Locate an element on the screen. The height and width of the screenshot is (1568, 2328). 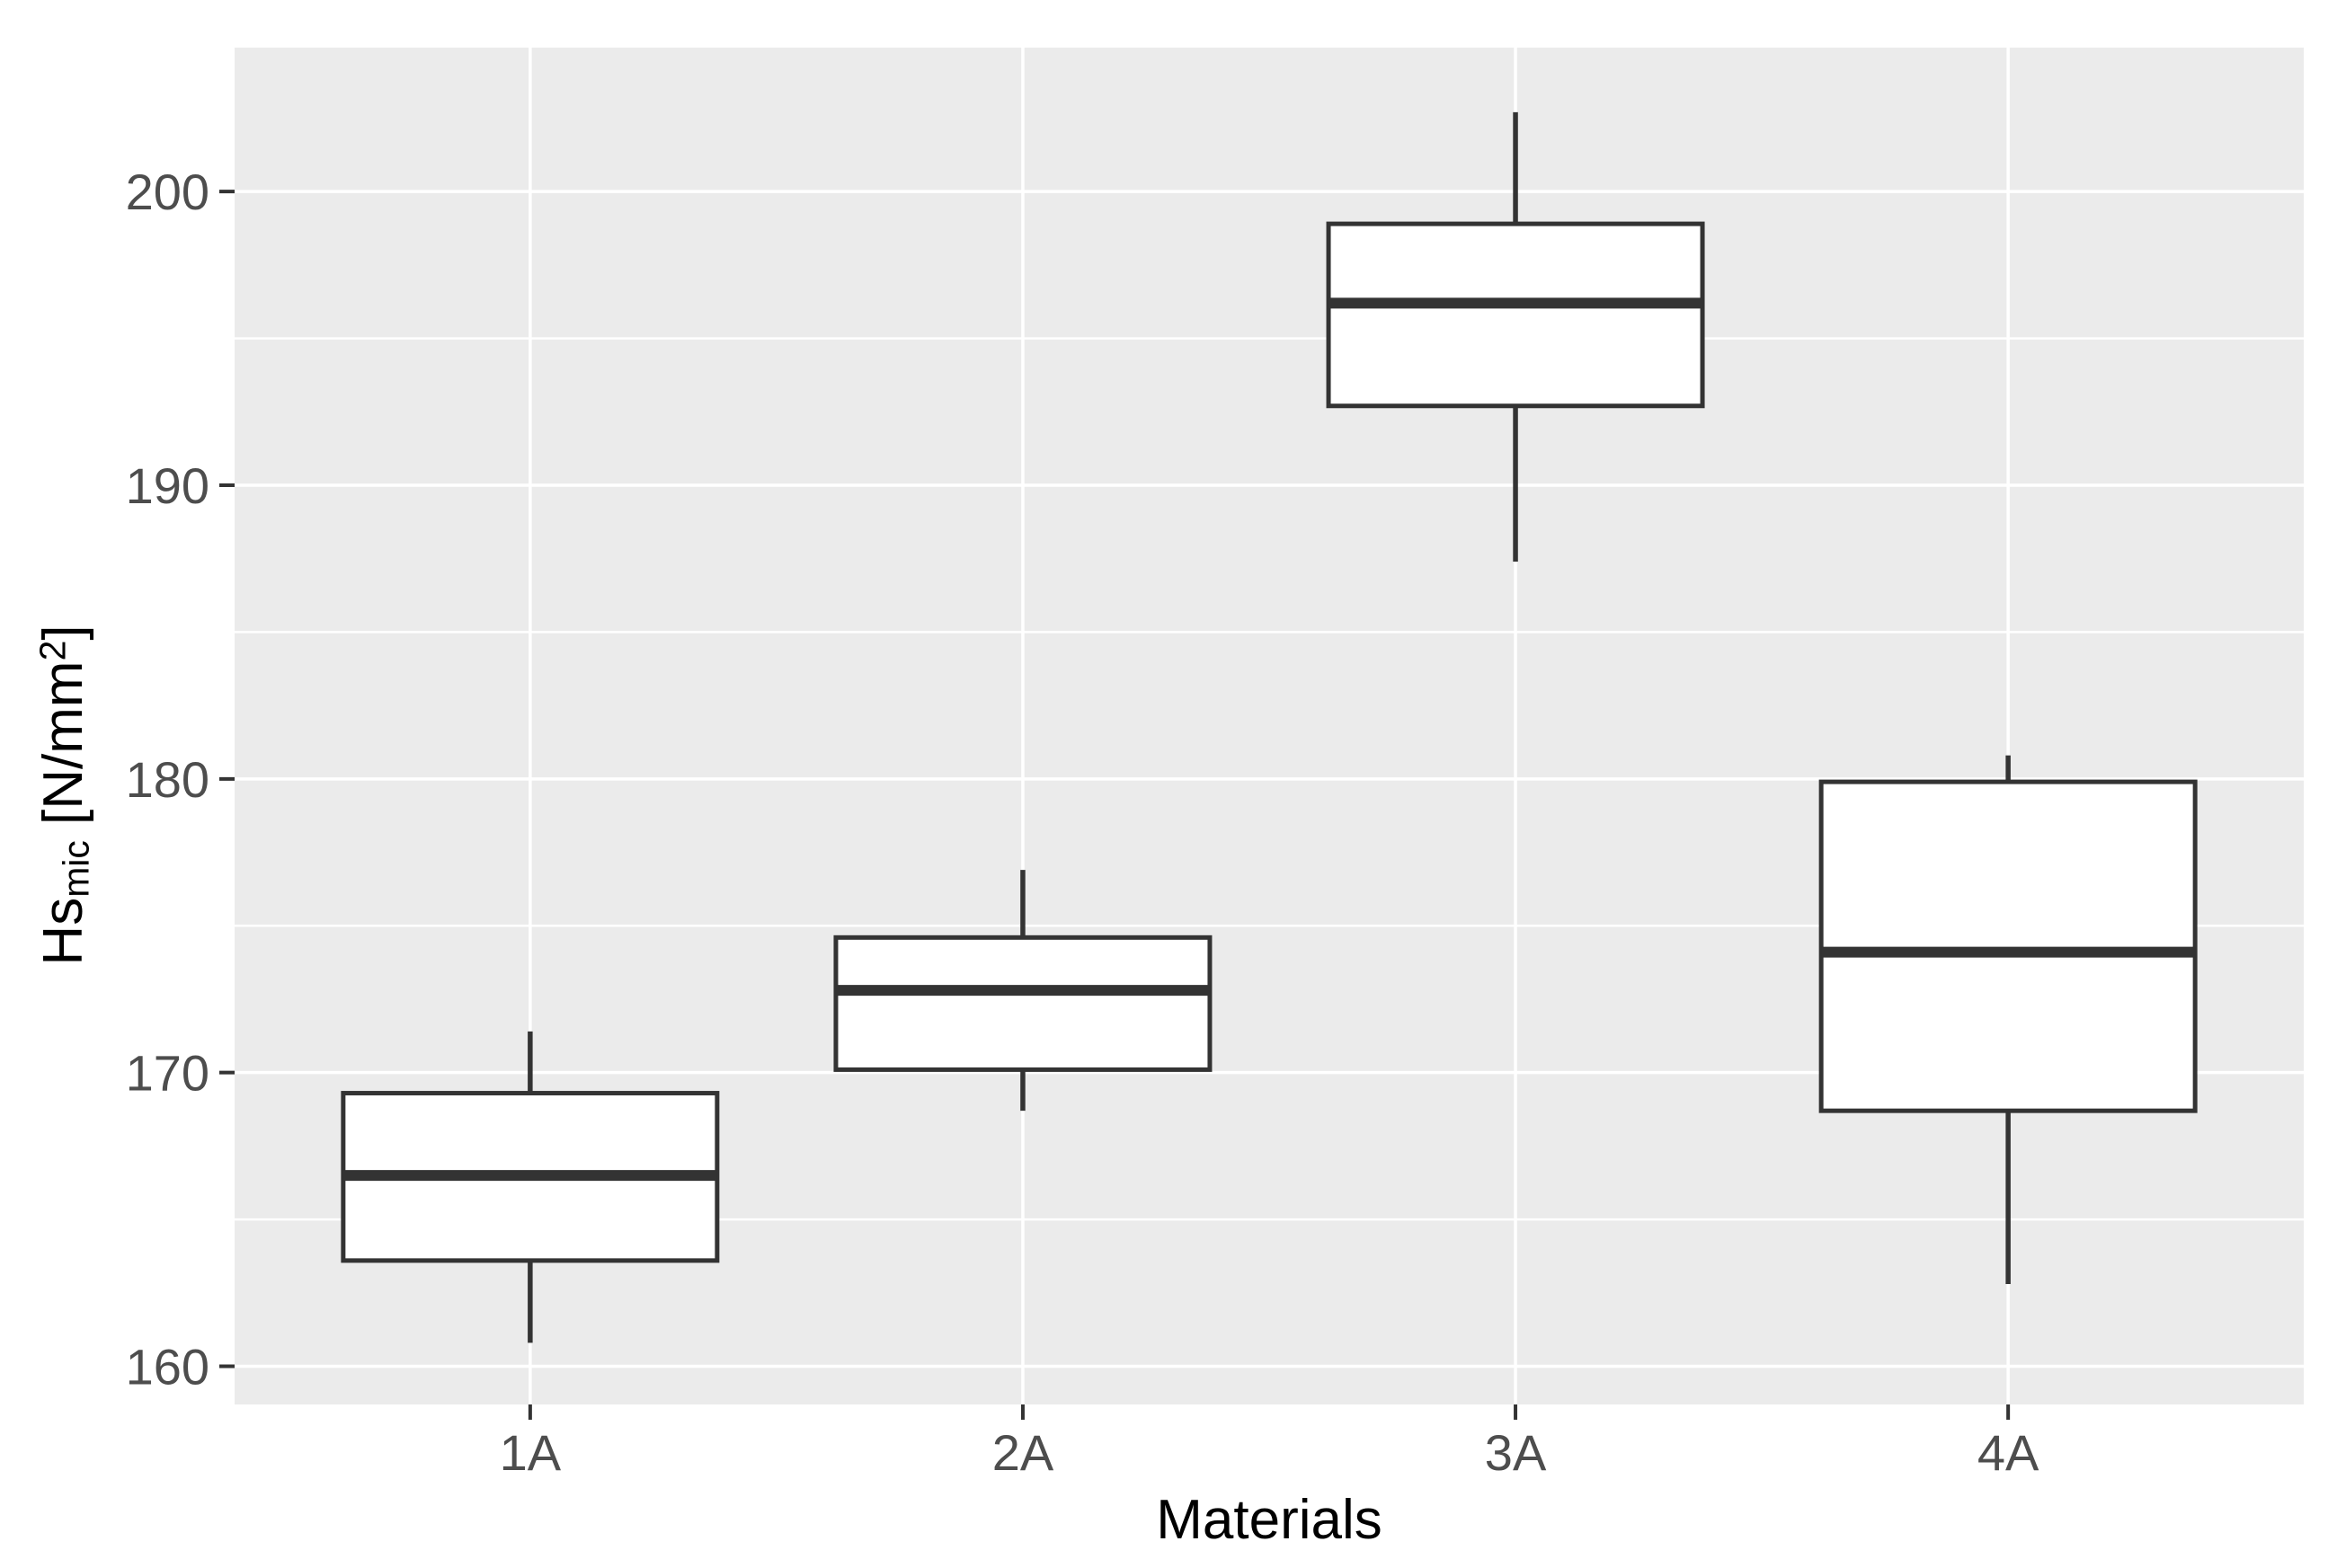
y-title-subscript: mic is located at coordinates (76, 869).